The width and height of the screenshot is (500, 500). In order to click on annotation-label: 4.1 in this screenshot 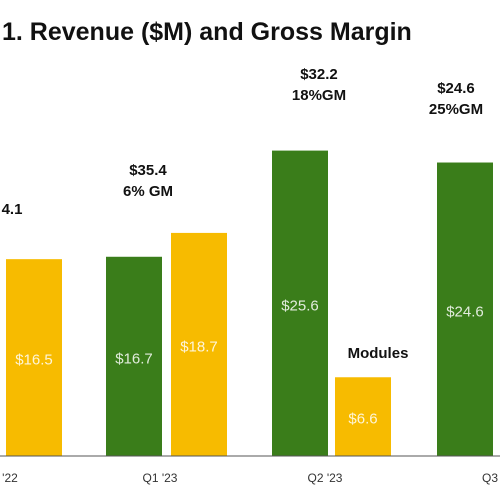, I will do `click(12, 209)`.